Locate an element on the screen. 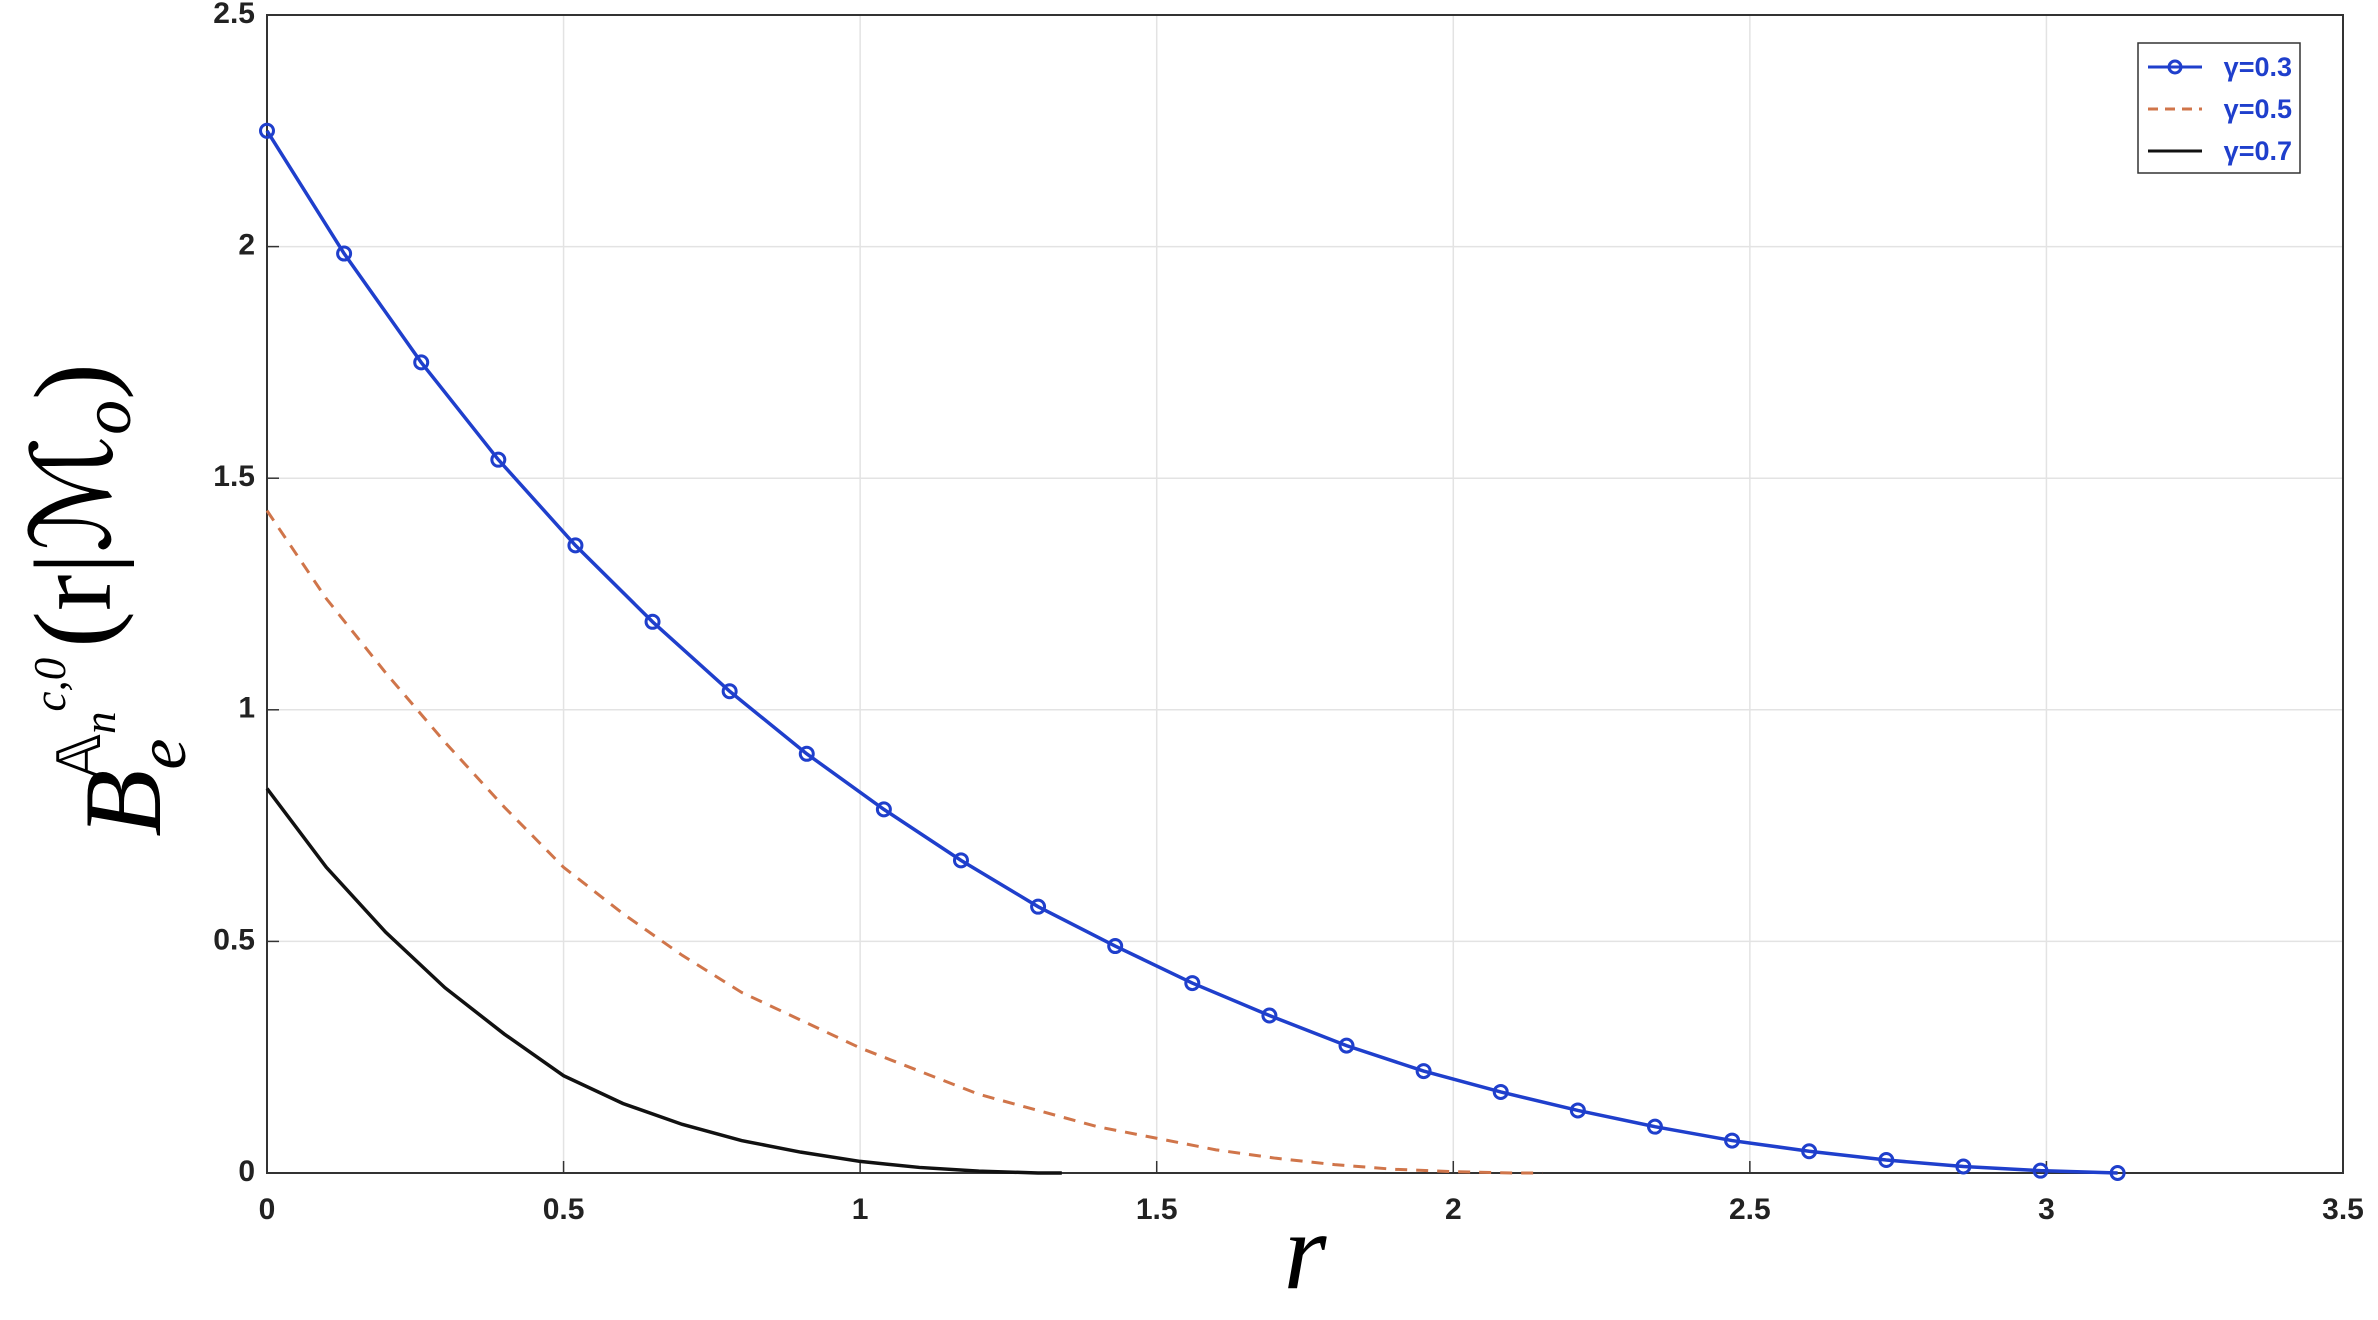 This screenshot has height=1320, width=2378. y-label-part: n is located at coordinates (100, 723).